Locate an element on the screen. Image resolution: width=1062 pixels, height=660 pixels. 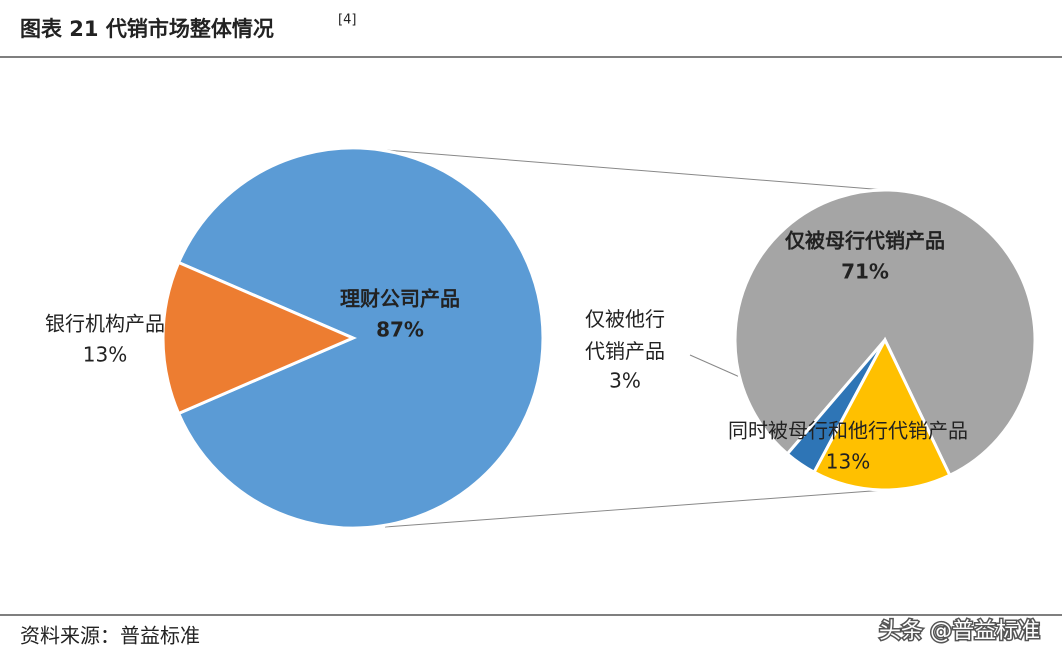
slice-label: 仅被他行代销产品 is located at coordinates (625, 335).